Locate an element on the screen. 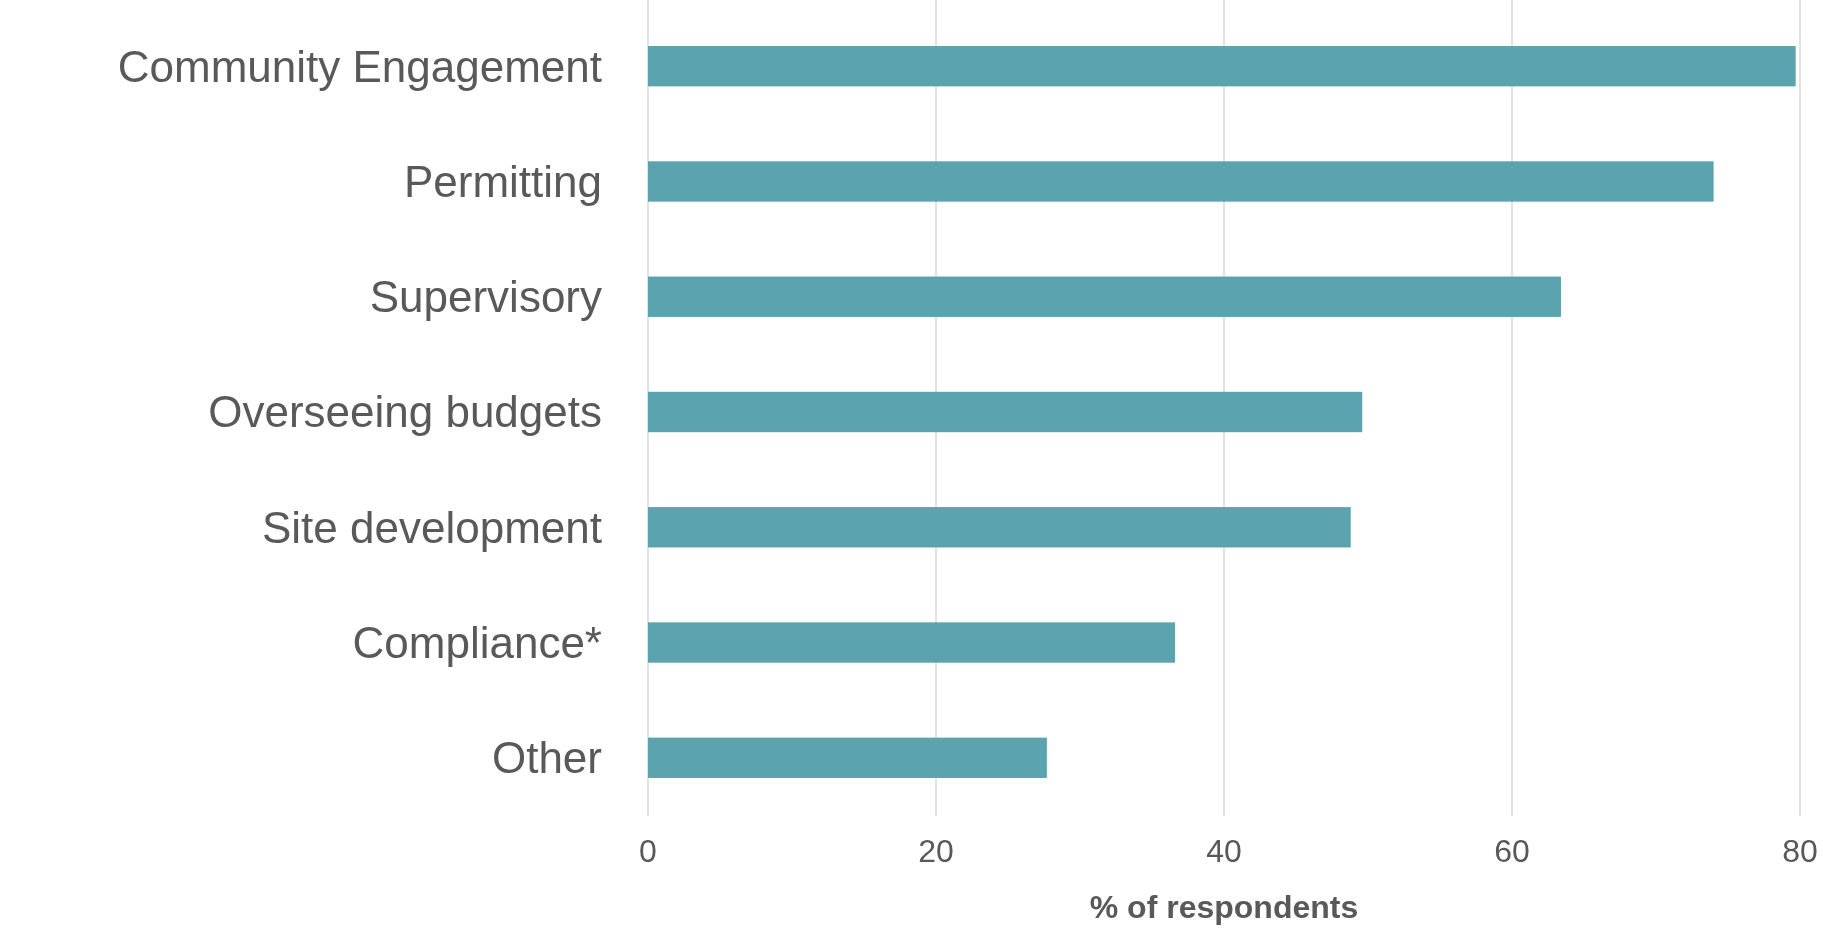 The width and height of the screenshot is (1823, 930). y-tick-label: Community Engagement is located at coordinates (359, 66).